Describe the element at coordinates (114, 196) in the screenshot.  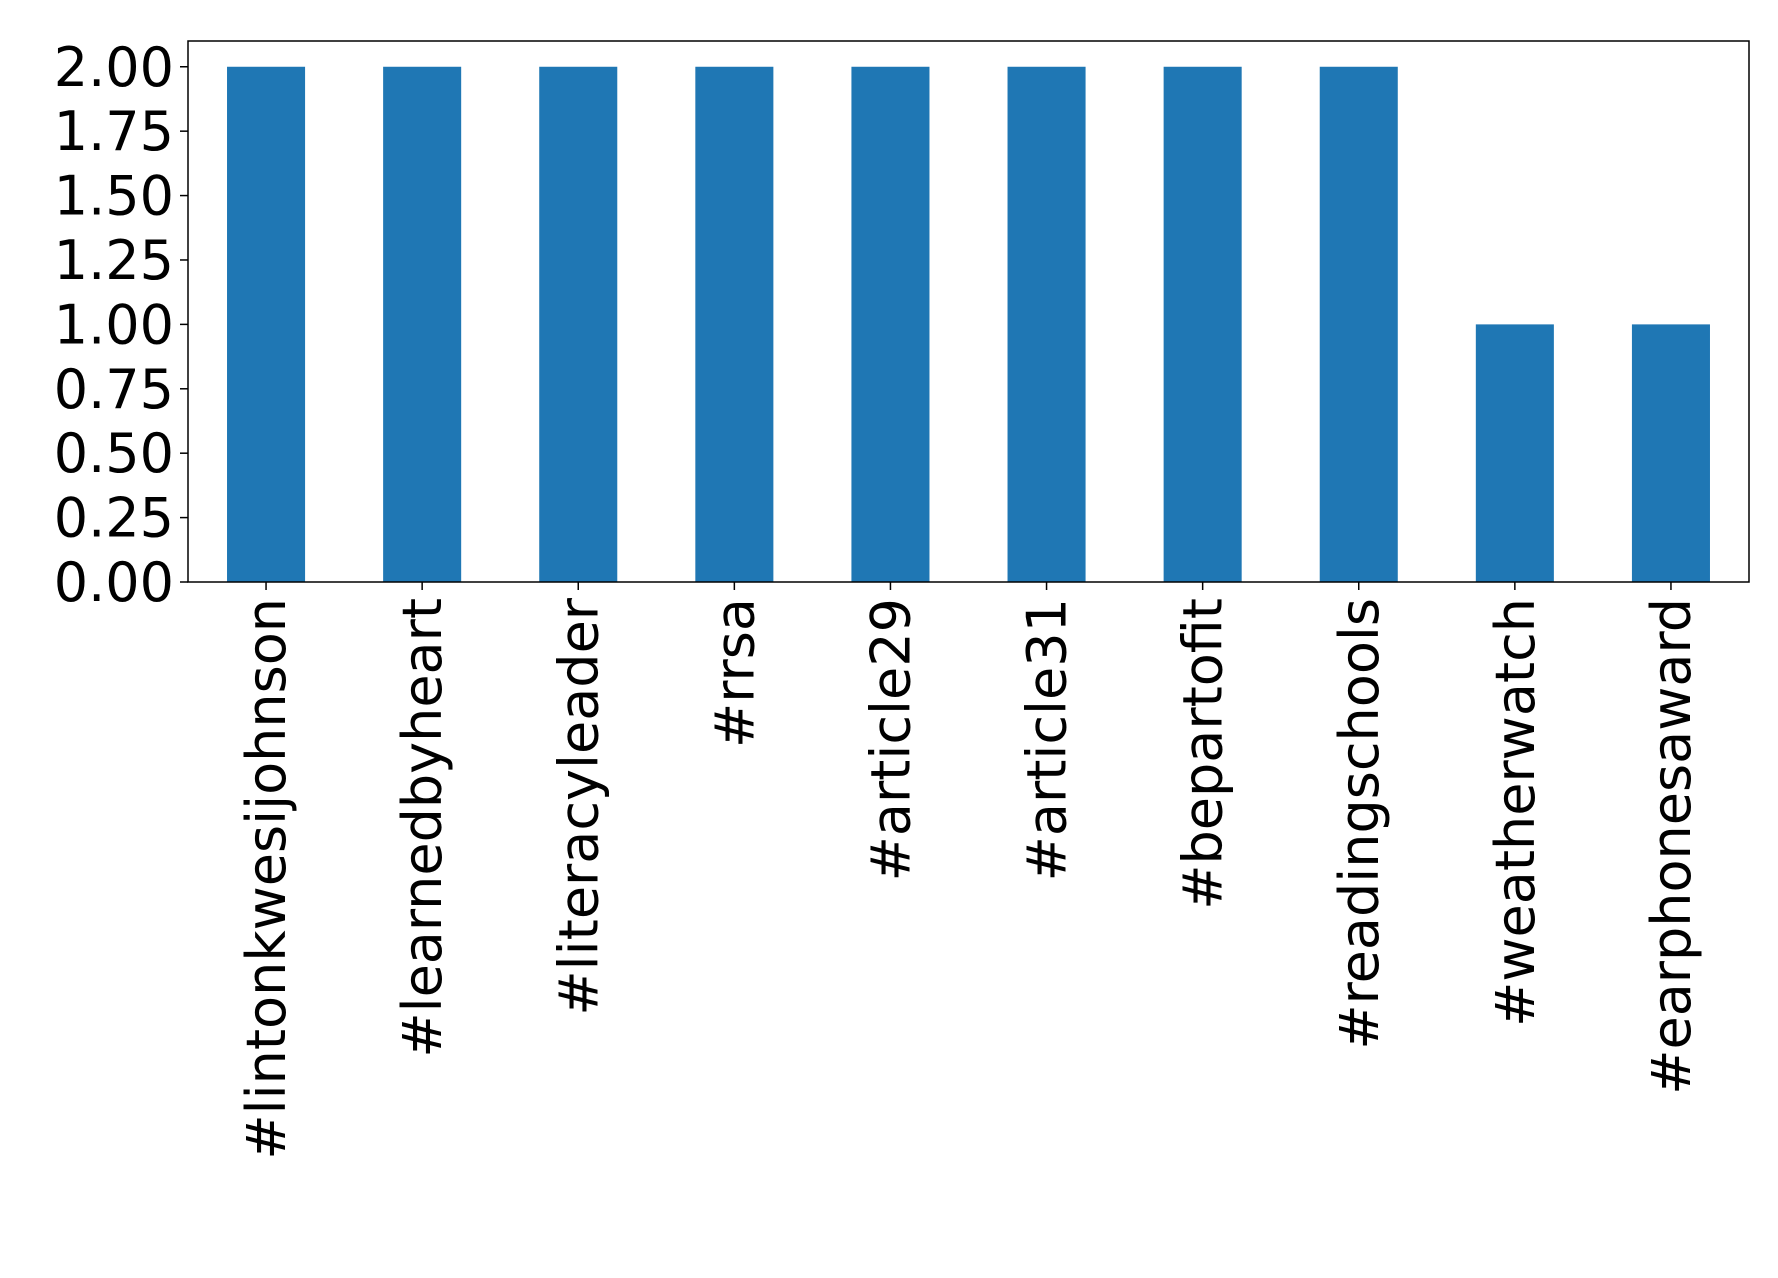
I see `y-tick-label: 1.50` at that location.